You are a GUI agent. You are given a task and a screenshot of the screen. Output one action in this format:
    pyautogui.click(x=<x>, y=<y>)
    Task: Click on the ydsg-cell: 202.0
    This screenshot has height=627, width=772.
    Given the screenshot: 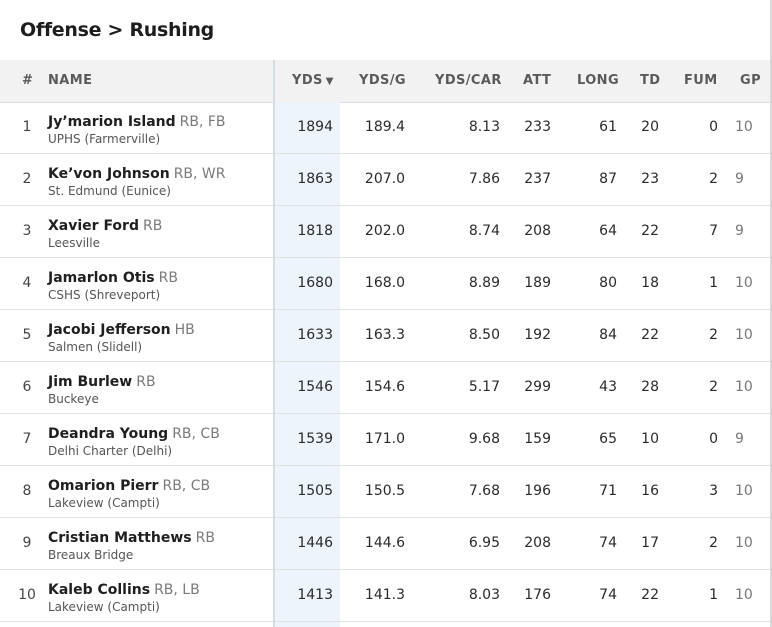 What is the action you would take?
    pyautogui.click(x=384, y=231)
    